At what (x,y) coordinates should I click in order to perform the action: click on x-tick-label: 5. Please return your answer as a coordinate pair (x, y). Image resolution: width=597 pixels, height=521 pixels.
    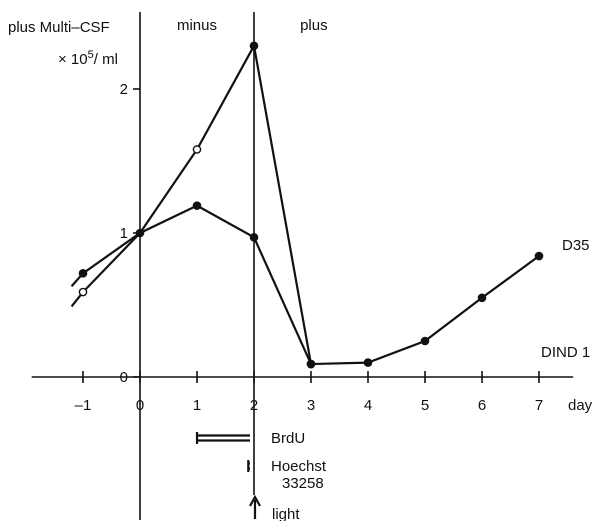
    Looking at the image, I should click on (425, 405).